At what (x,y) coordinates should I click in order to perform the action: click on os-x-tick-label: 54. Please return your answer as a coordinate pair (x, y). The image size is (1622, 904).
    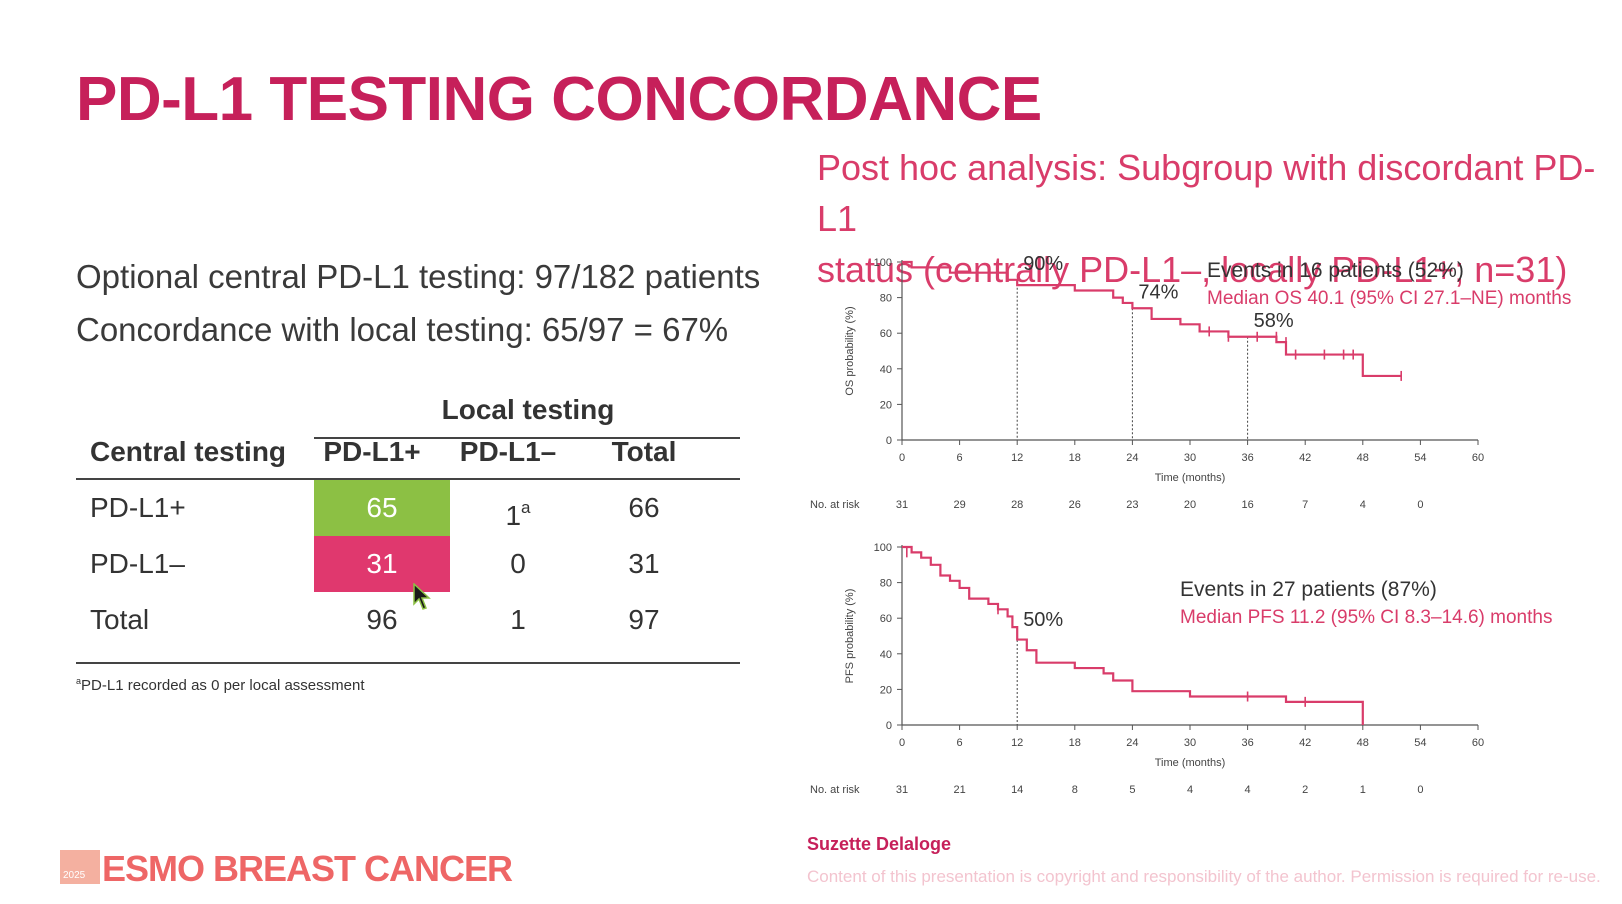
    Looking at the image, I should click on (1420, 458).